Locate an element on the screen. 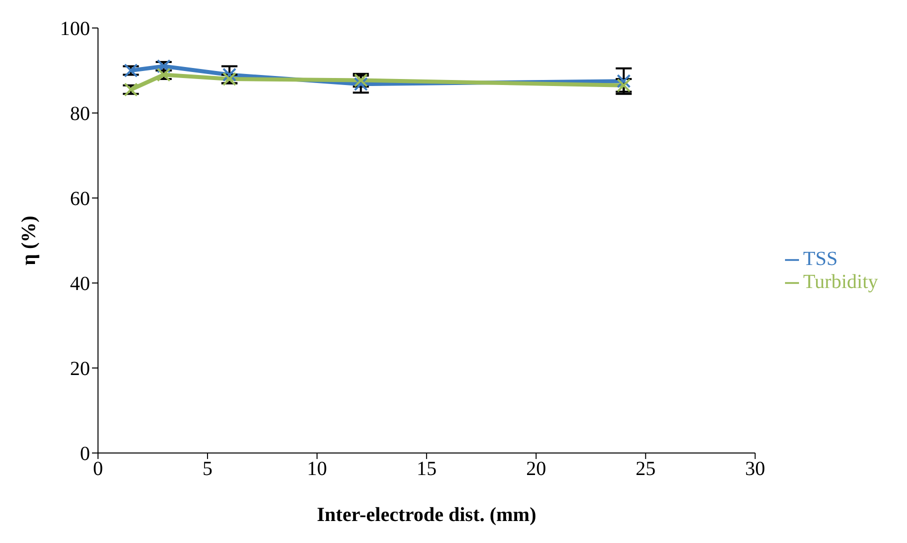 This screenshot has width=907, height=543. y-tick-label: 60 is located at coordinates (80, 199).